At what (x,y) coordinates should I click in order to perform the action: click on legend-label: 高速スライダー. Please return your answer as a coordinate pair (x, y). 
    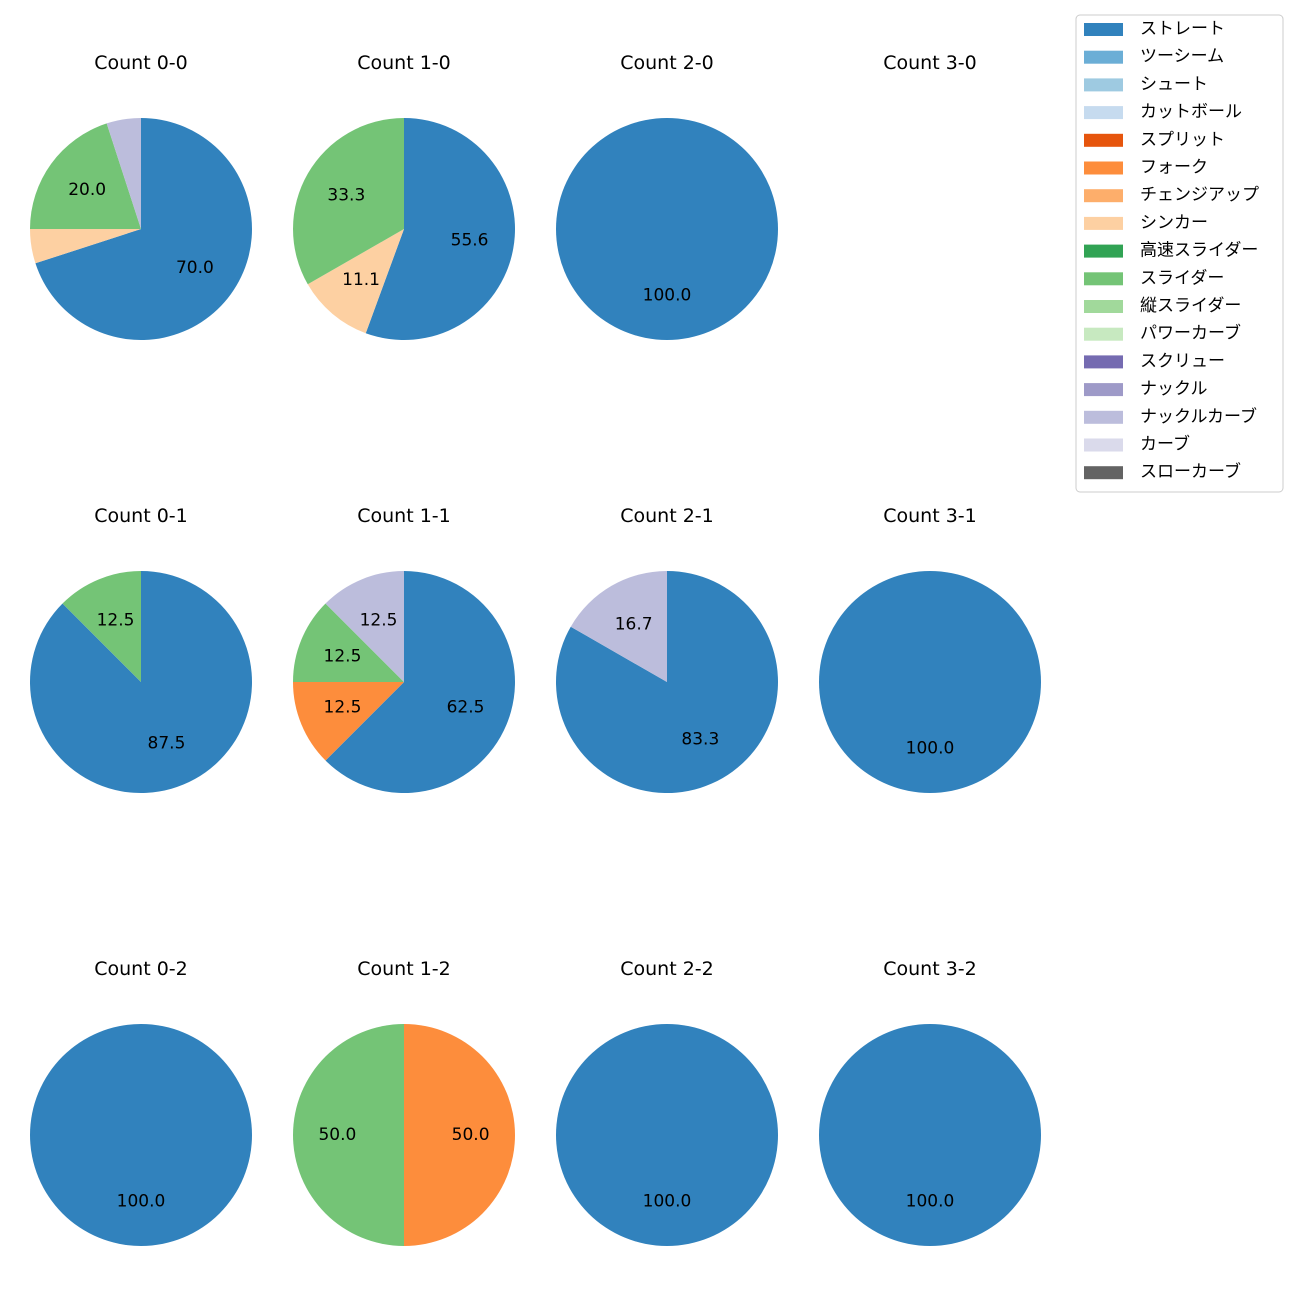
    Looking at the image, I should click on (1199, 251).